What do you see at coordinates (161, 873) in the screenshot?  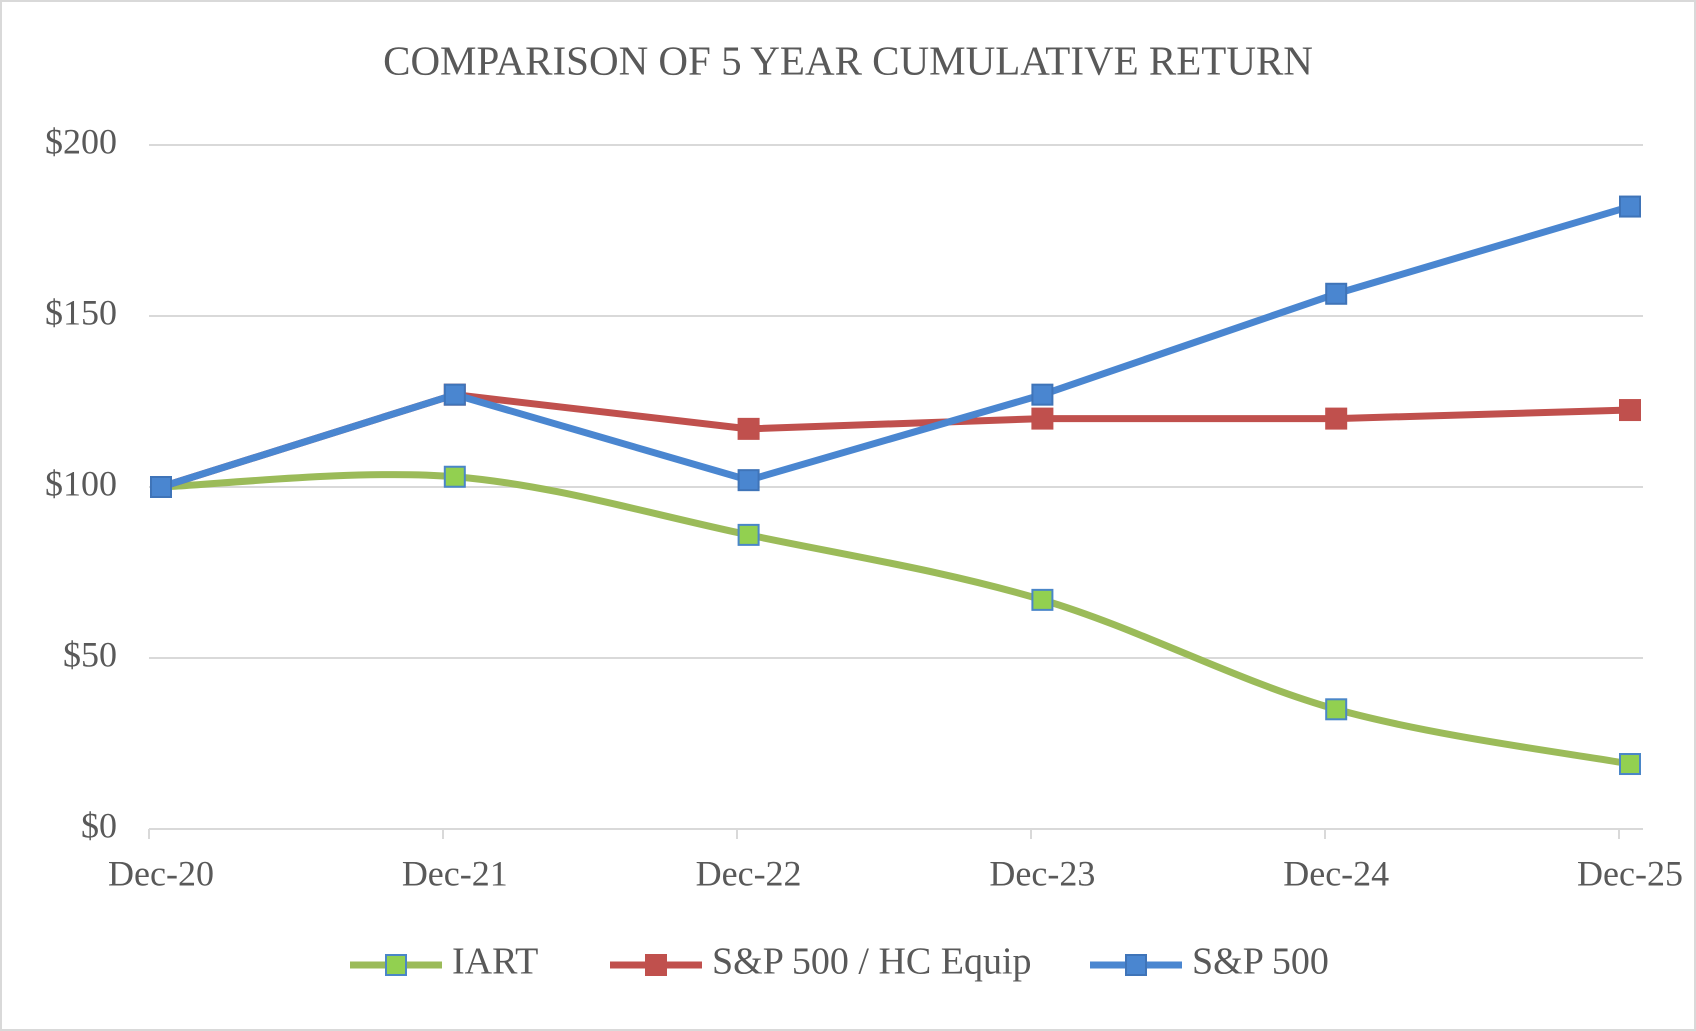 I see `x-tick-label: Dec-20` at bounding box center [161, 873].